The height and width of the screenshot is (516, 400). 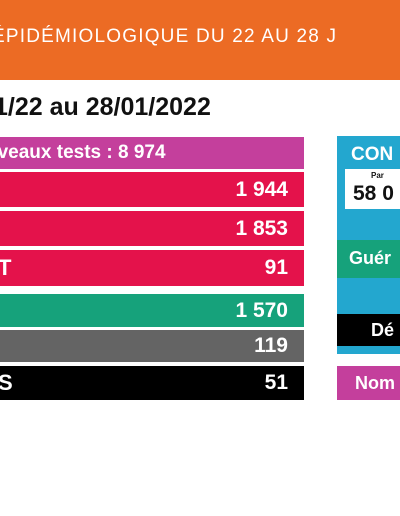 I want to click on row-value: 51, so click(x=276, y=382).